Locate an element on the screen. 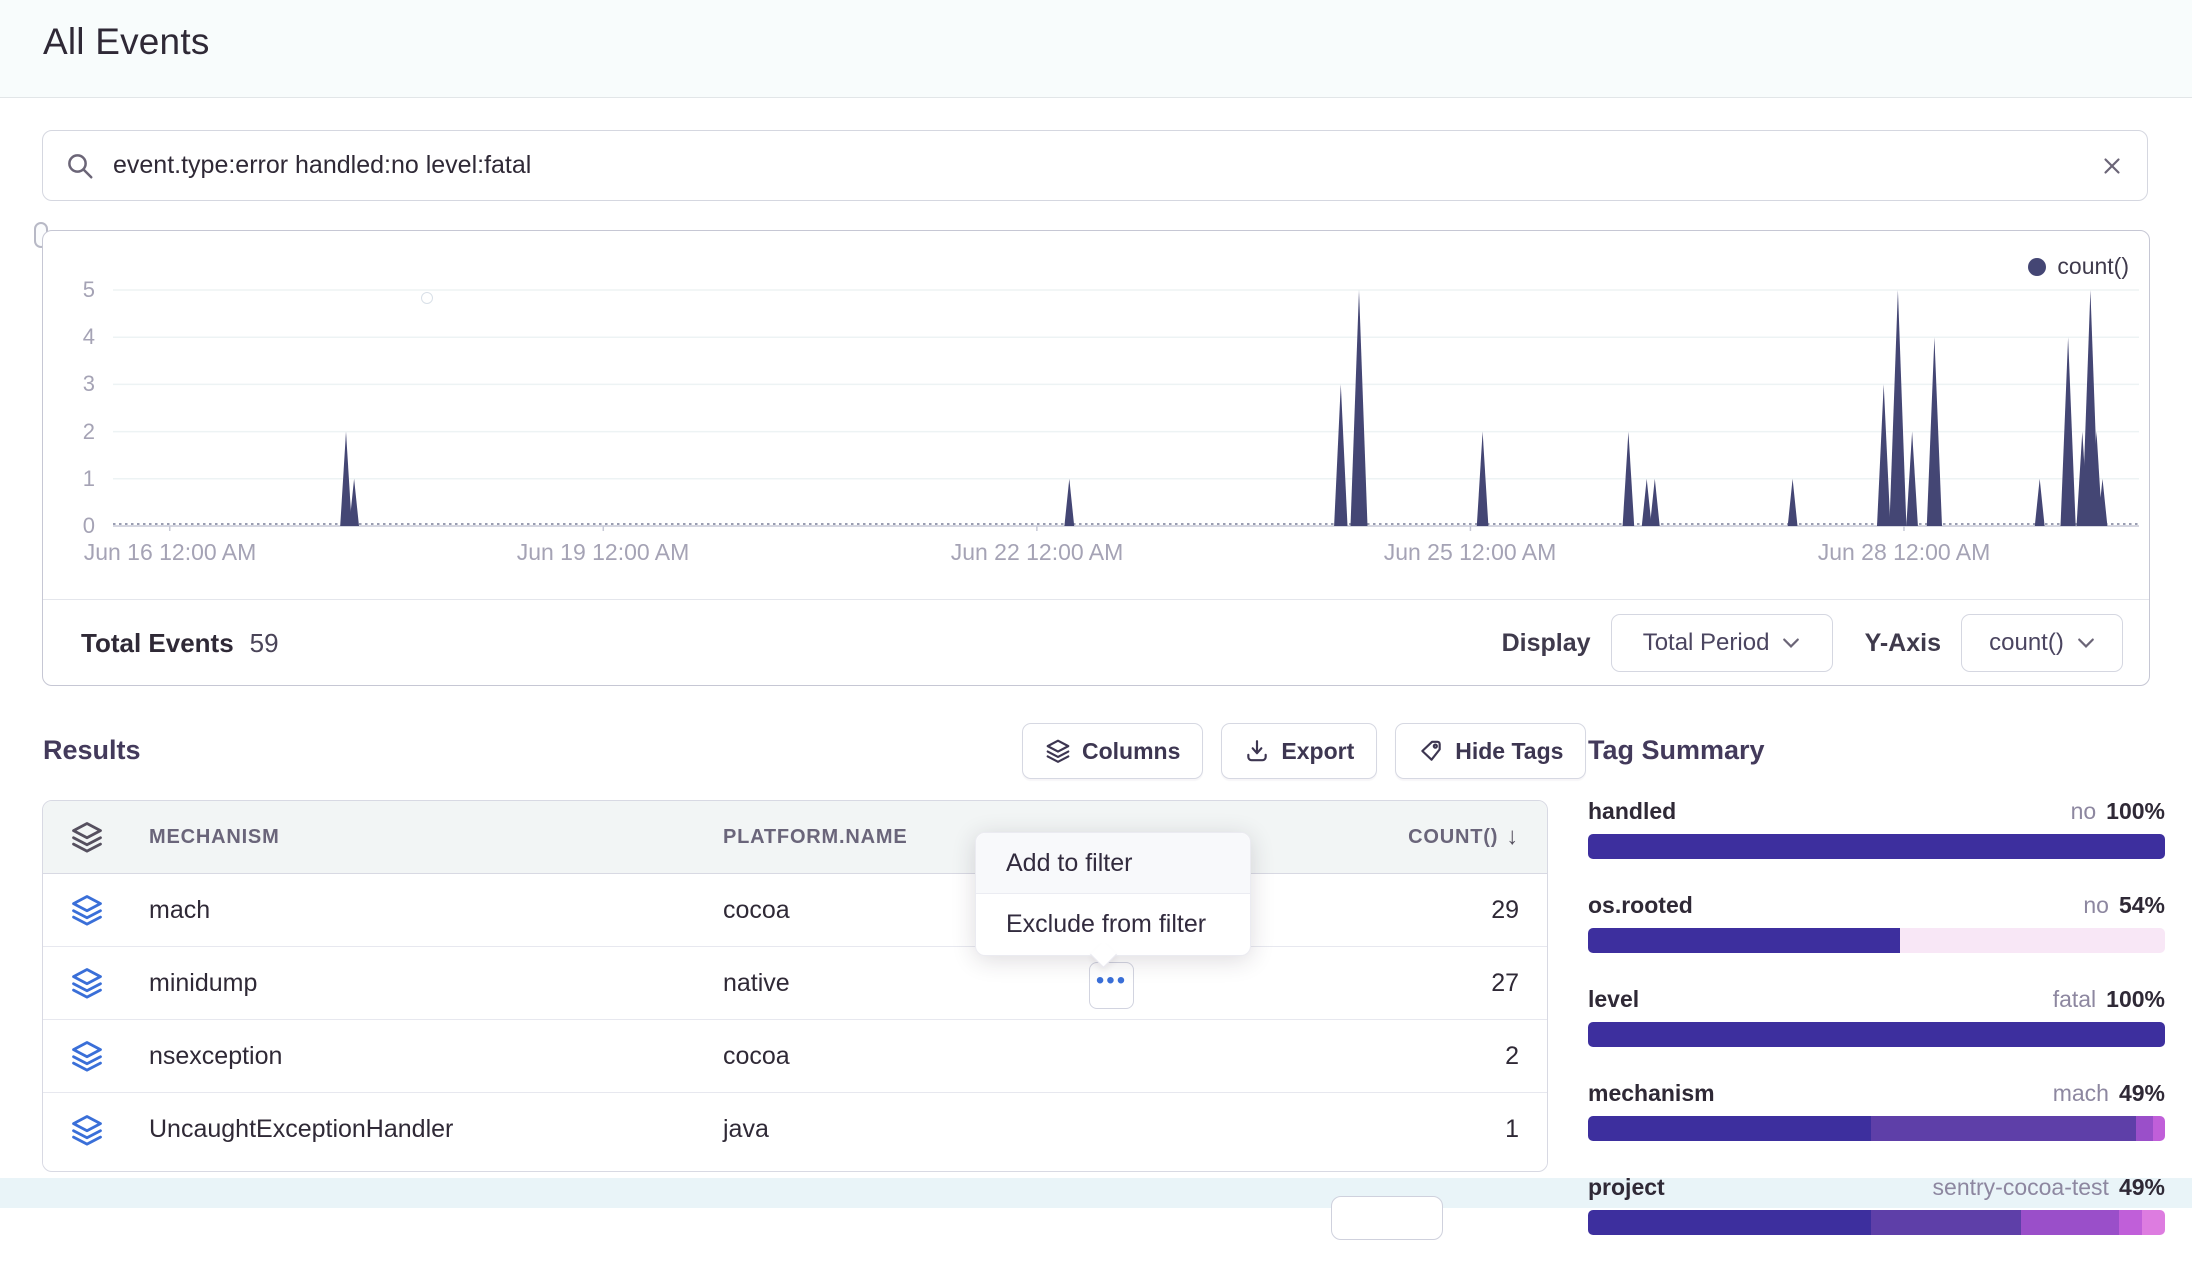 Image resolution: width=2192 pixels, height=1268 pixels. table-row: UncaughtExceptionHandler java 1 is located at coordinates (795, 1129).